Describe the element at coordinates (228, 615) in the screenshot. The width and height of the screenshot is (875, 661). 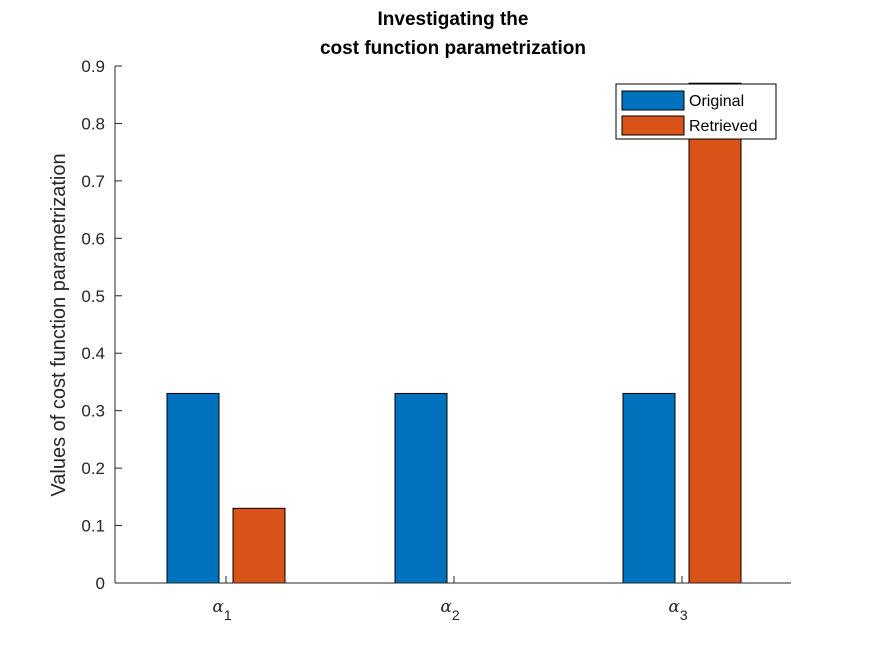
I see `x-category-subscript: 1` at that location.